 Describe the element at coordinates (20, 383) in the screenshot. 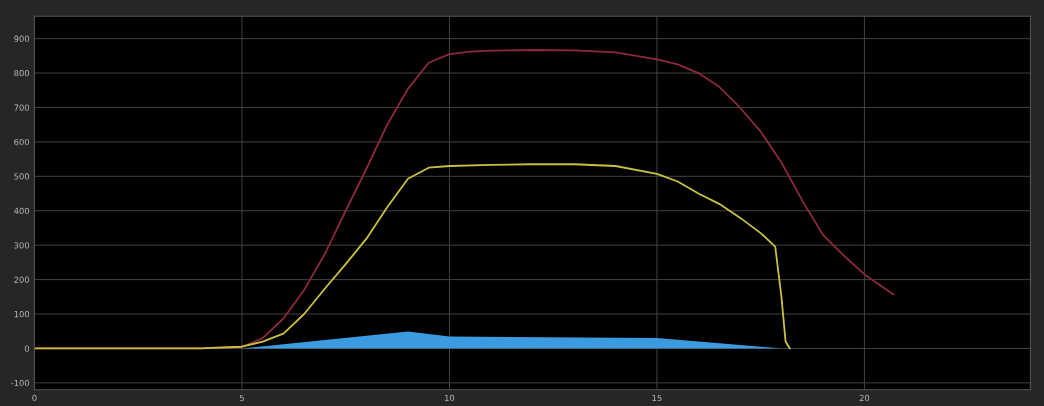

I see `y-tick-label: -100` at that location.